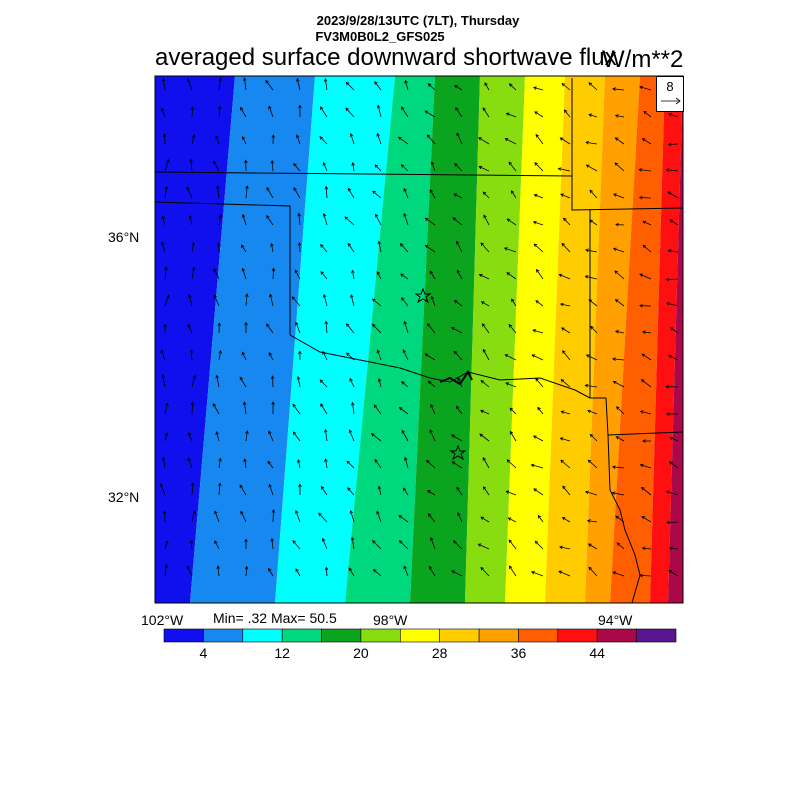 Image resolution: width=800 pixels, height=800 pixels. Describe the element at coordinates (440, 374) in the screenshot. I see `station-markers` at that location.